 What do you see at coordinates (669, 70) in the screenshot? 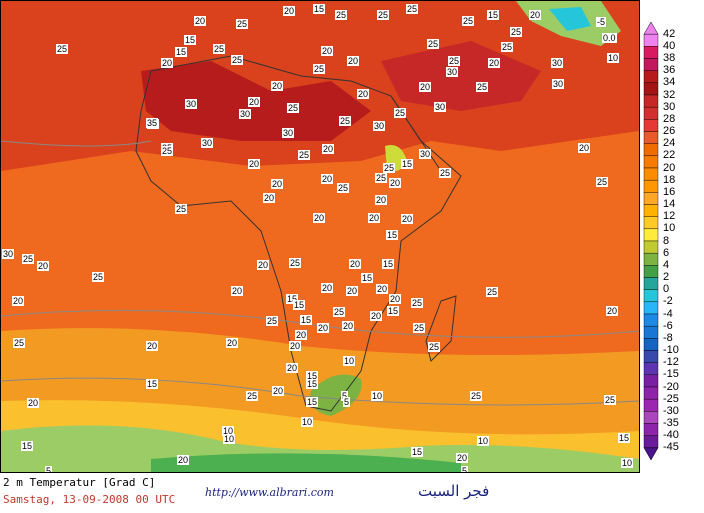
I see `legend-tick-label: 36` at bounding box center [669, 70].